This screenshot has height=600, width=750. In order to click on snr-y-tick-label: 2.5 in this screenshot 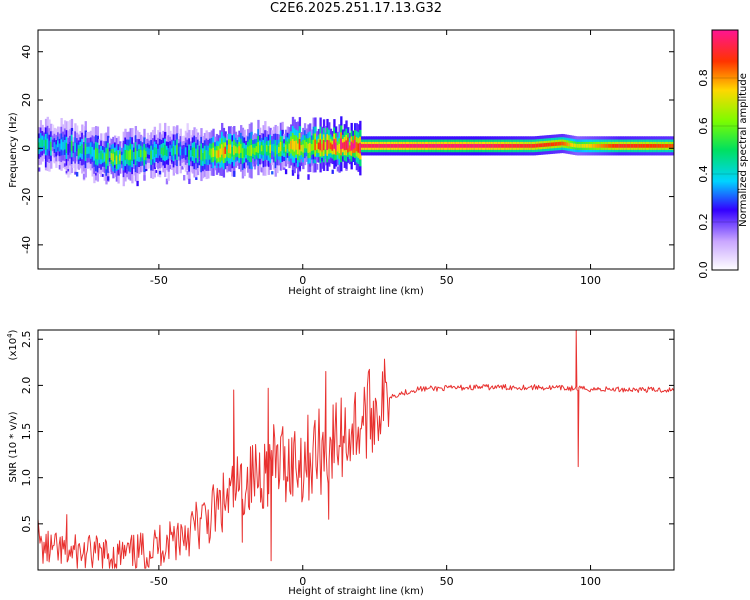, I will do `click(26, 339)`.